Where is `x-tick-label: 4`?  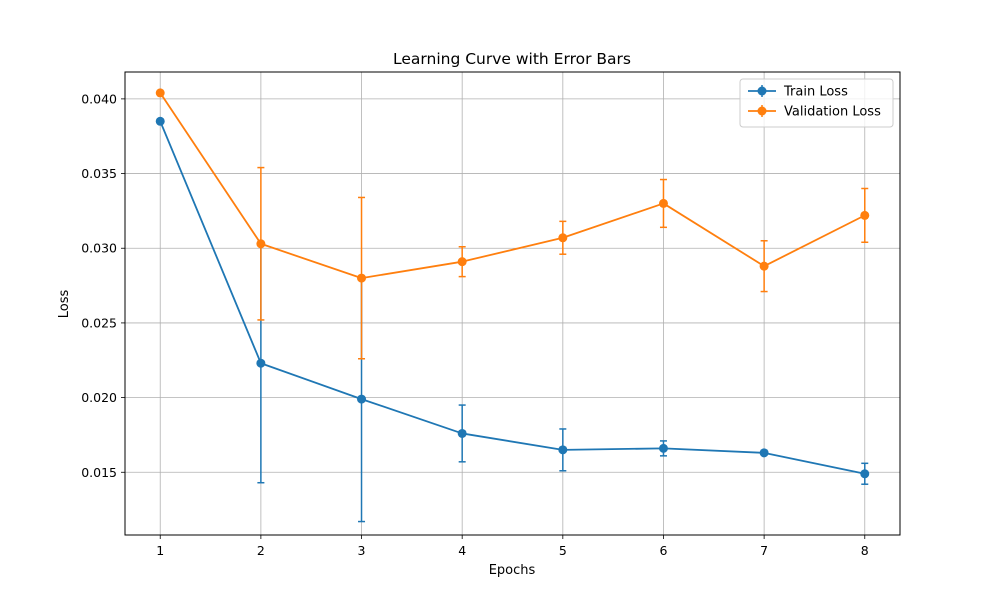 x-tick-label: 4 is located at coordinates (462, 550).